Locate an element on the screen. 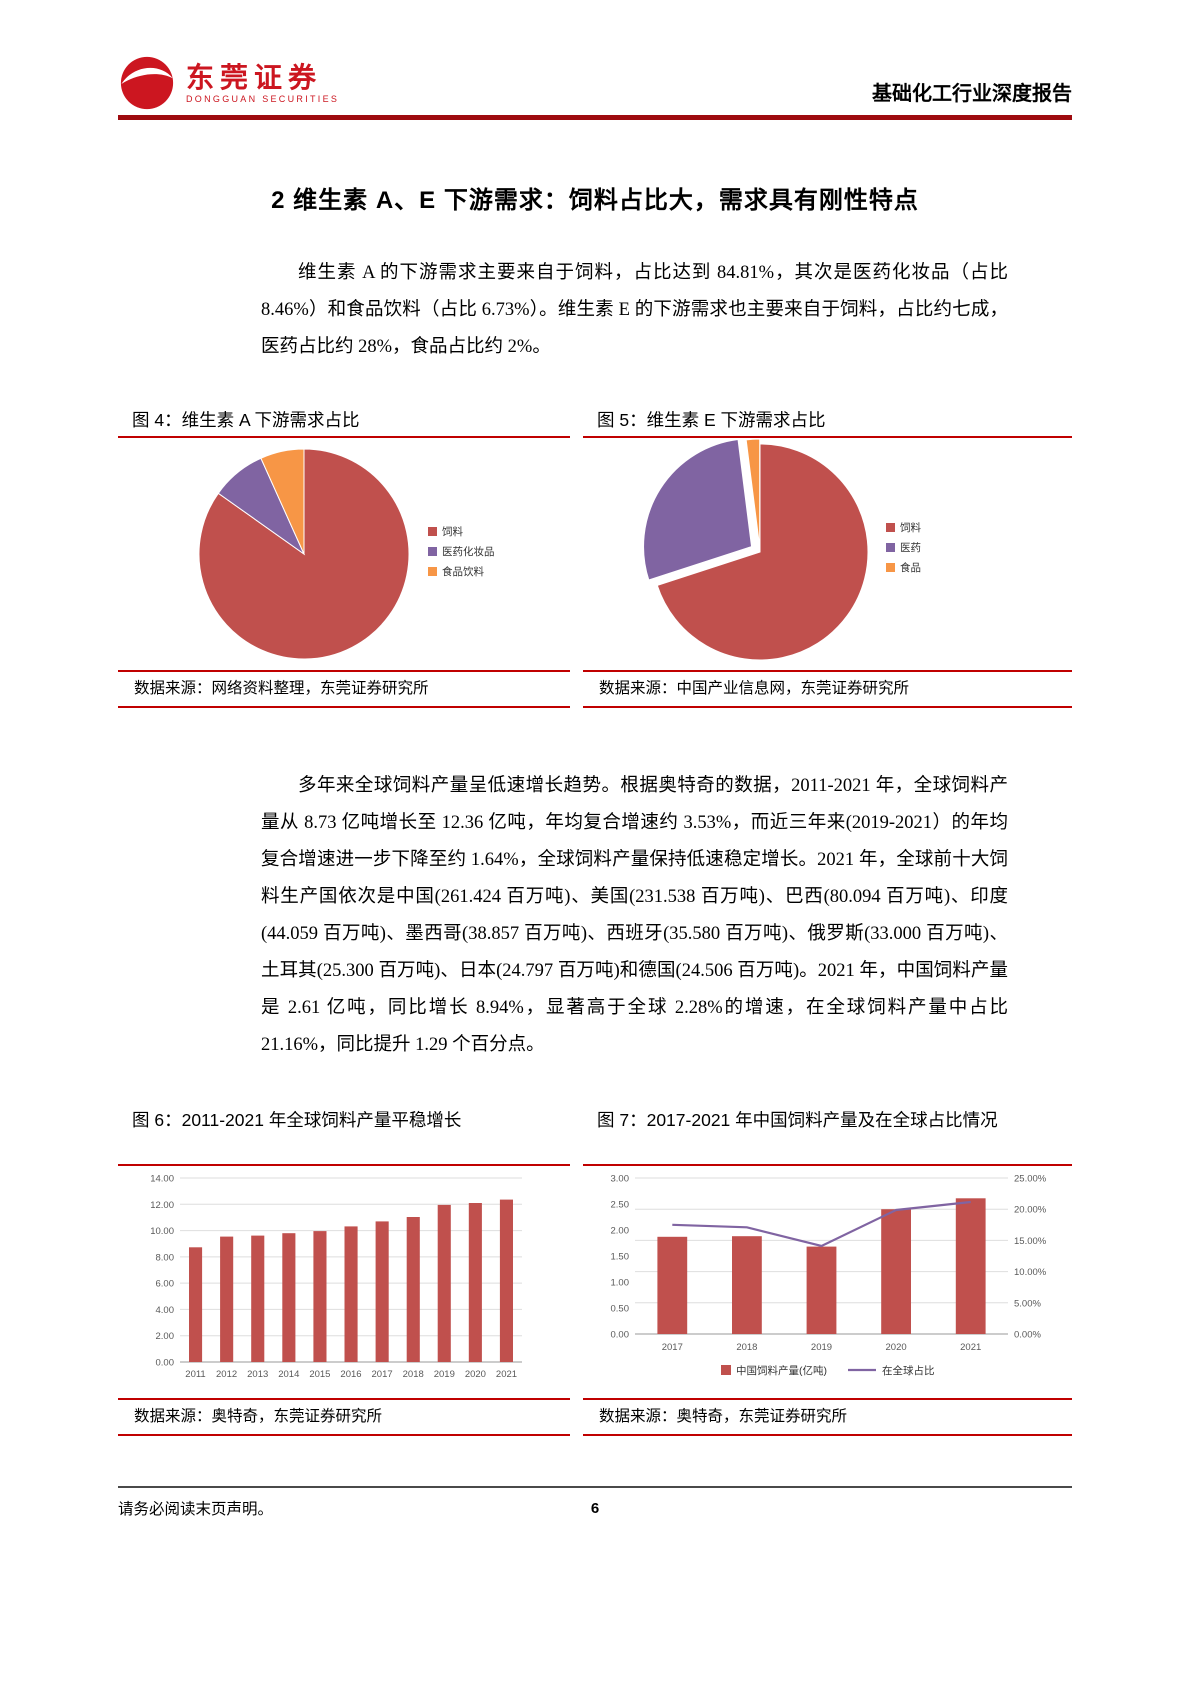 Image resolution: width=1190 pixels, height=1683 pixels. dongguan-securities-logo-icon is located at coordinates (147, 83).